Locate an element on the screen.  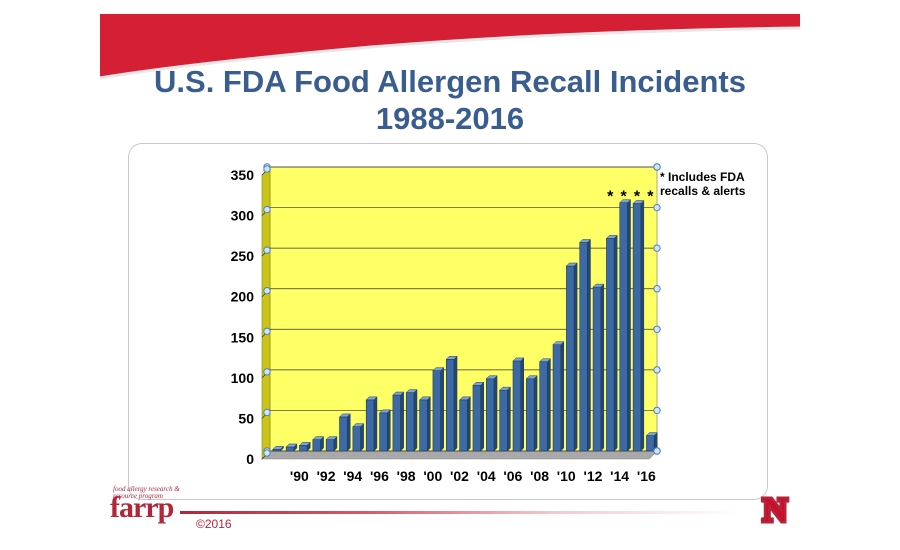
plot-floor is located at coordinates (459, 455).